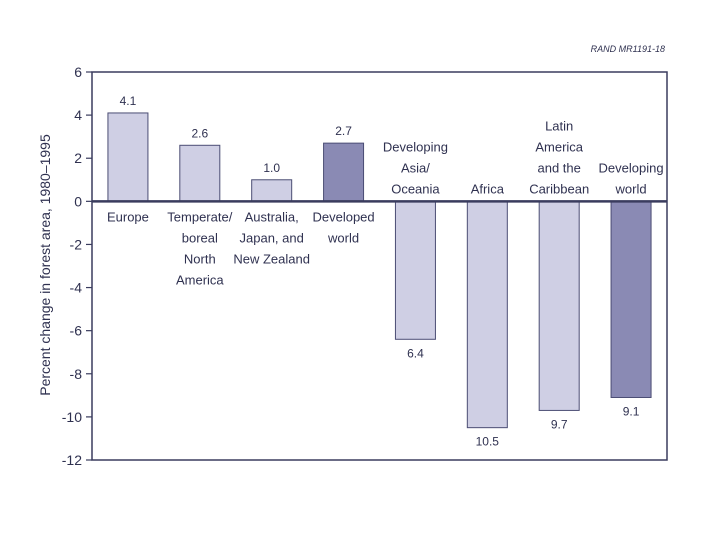 This screenshot has height=540, width=720. I want to click on category-label: Developing Asia/Oceania, so click(415, 167).